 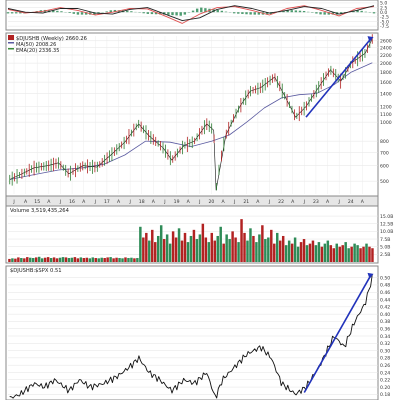 I want to click on price-tick-label: 2600, so click(x=386, y=42).